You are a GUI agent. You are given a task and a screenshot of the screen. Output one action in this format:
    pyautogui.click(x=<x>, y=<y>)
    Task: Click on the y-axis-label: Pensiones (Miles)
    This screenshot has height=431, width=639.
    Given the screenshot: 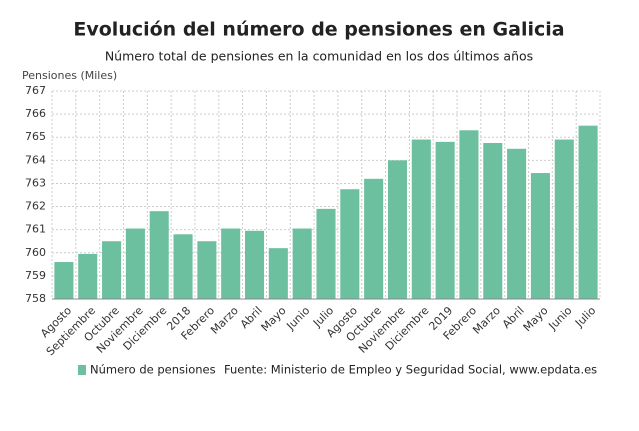 What is the action you would take?
    pyautogui.click(x=69, y=75)
    